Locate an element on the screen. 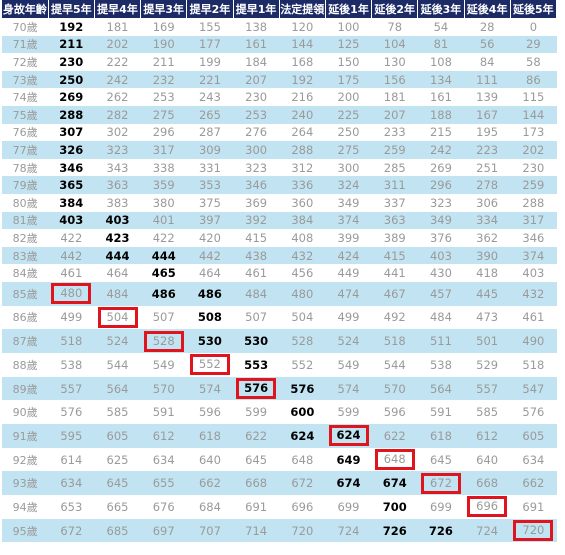 Image resolution: width=565 pixels, height=555 pixels. value-cell: 420 is located at coordinates (209, 237).